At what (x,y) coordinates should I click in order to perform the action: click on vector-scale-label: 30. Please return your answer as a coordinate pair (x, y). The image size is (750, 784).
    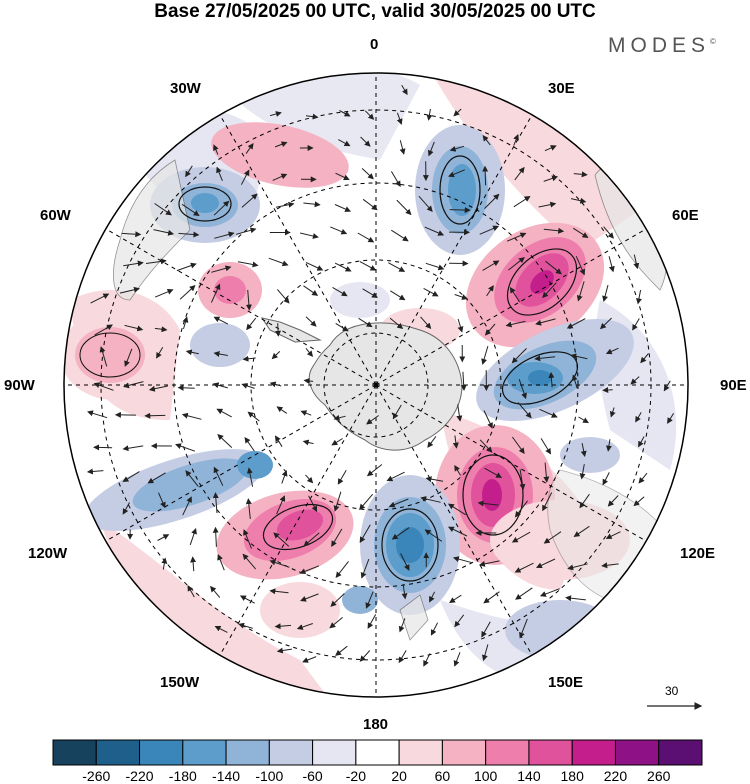
    Looking at the image, I should click on (671, 691).